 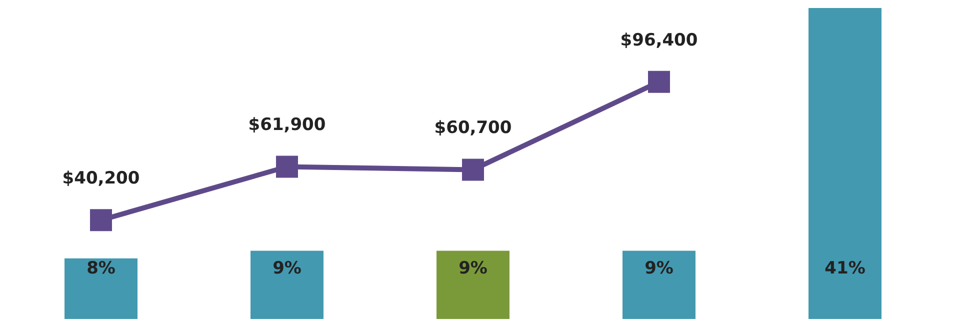 I want to click on data-label: $61,900, so click(x=287, y=125).